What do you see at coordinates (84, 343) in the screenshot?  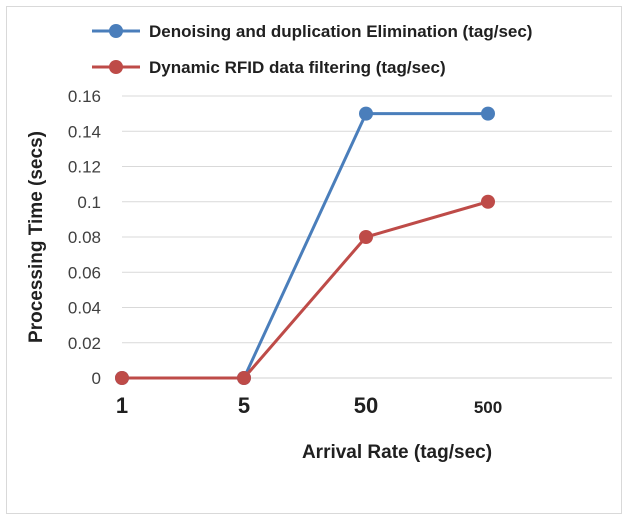 I see `y-tick-label: 0.02` at bounding box center [84, 343].